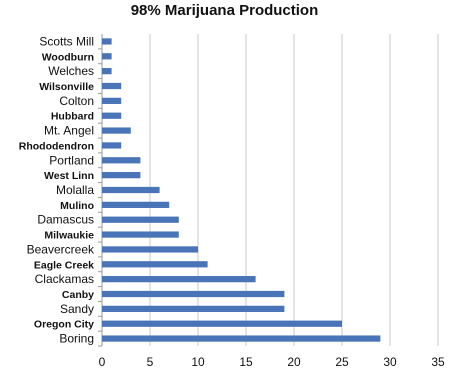  What do you see at coordinates (66, 87) in the screenshot?
I see `category-label: Wilsonville` at bounding box center [66, 87].